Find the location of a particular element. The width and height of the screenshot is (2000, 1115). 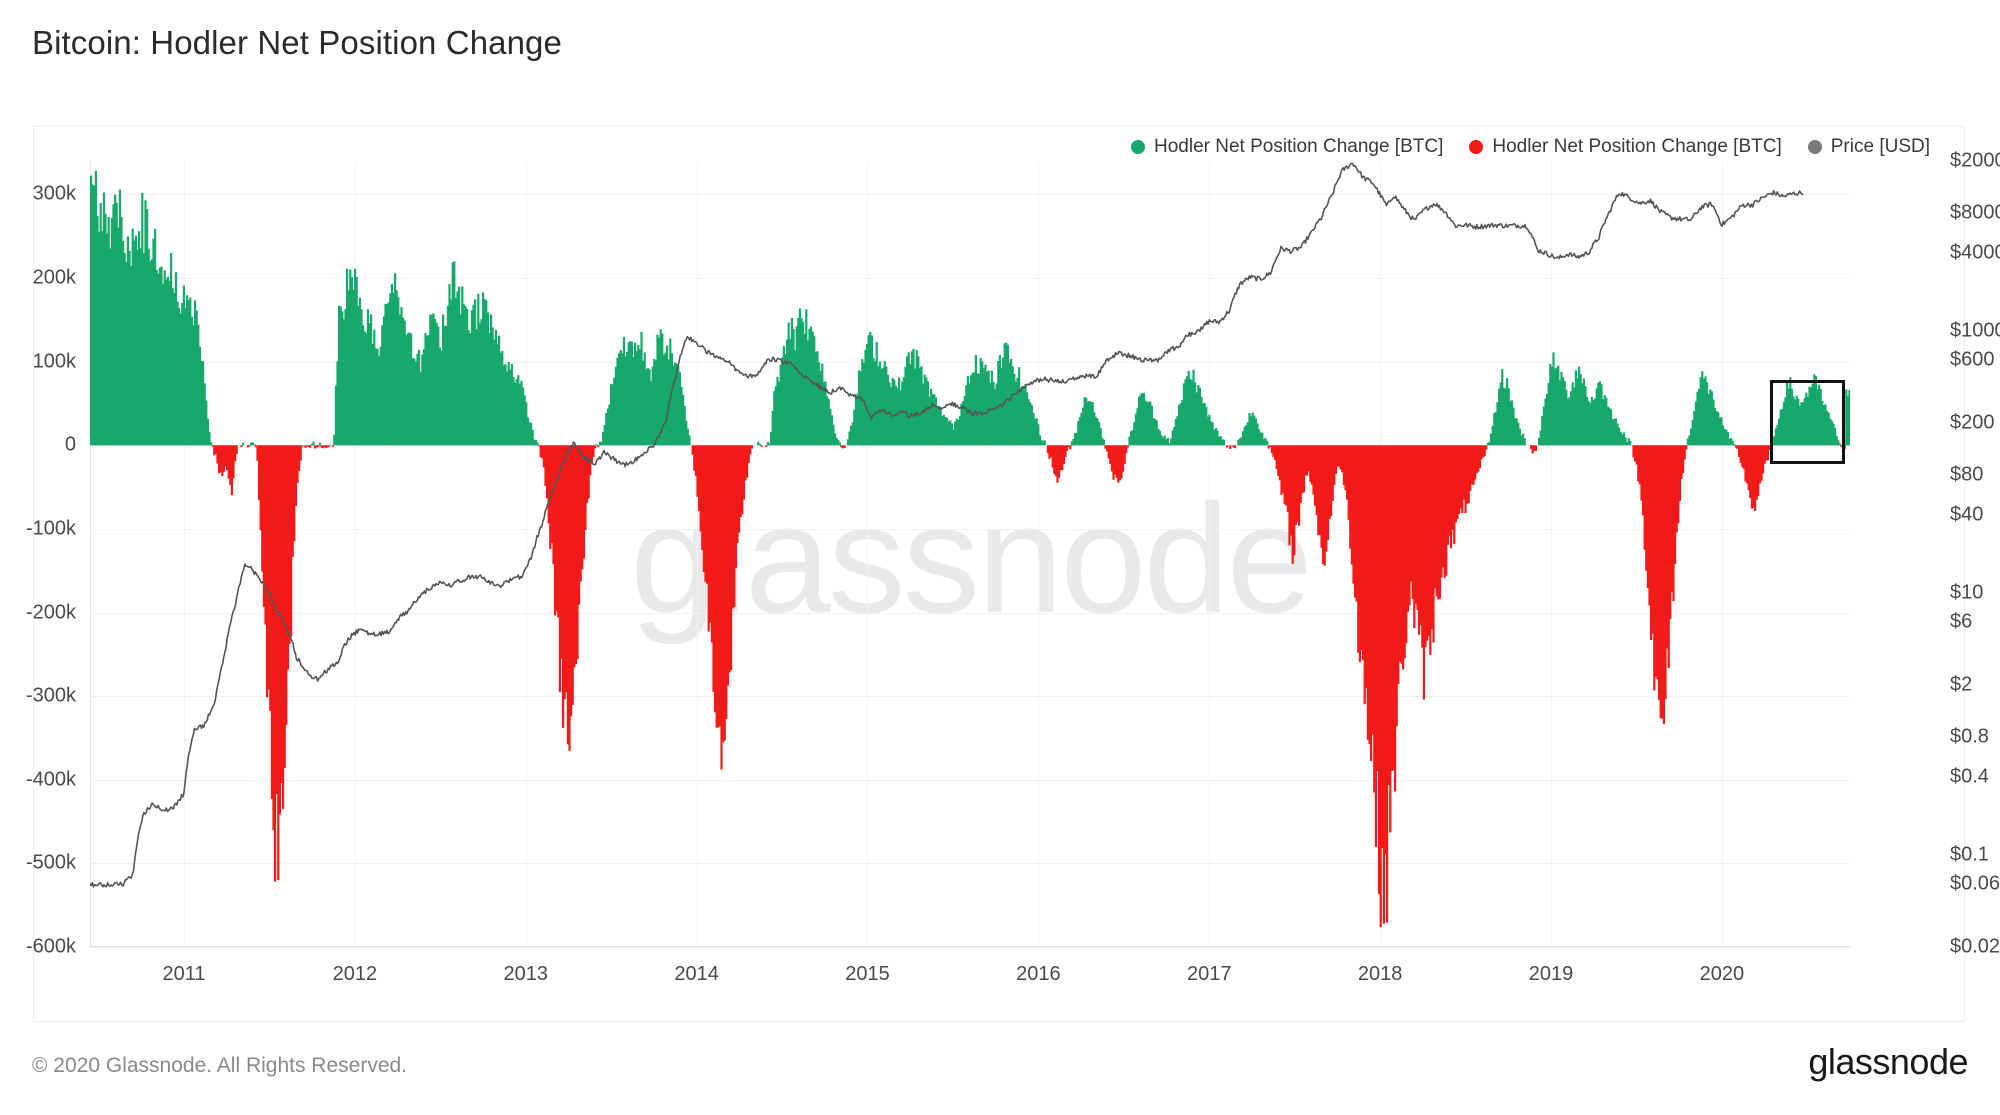

y-axis-right-tick: $8000 is located at coordinates (1975, 212).